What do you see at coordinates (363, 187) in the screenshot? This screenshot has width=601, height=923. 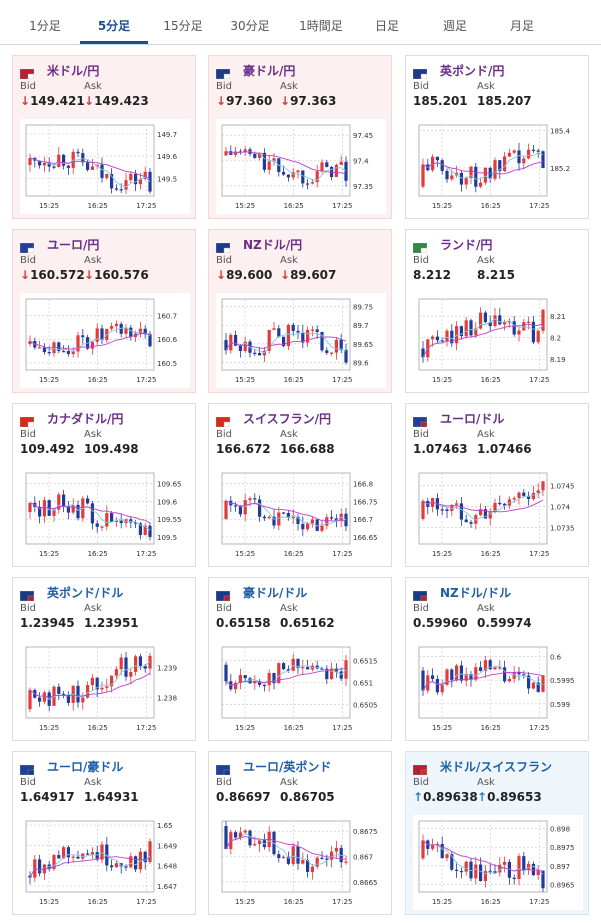 I see `y-tick-label: 97.35` at bounding box center [363, 187].